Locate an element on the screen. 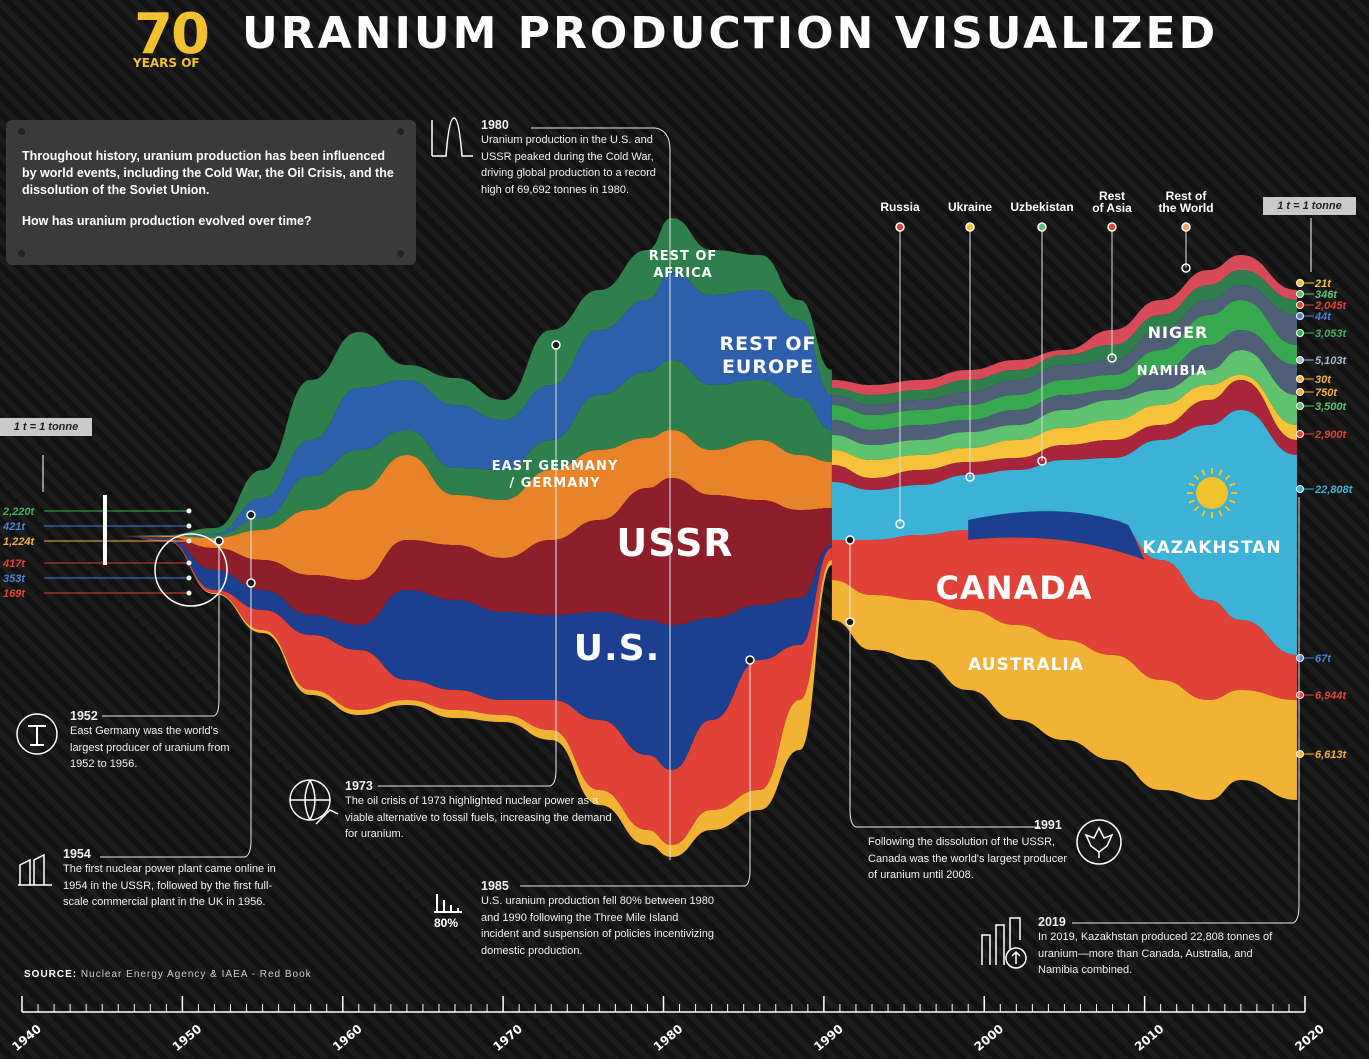 The width and height of the screenshot is (1369, 1059). x-tick-label: 2020 is located at coordinates (1309, 1038).